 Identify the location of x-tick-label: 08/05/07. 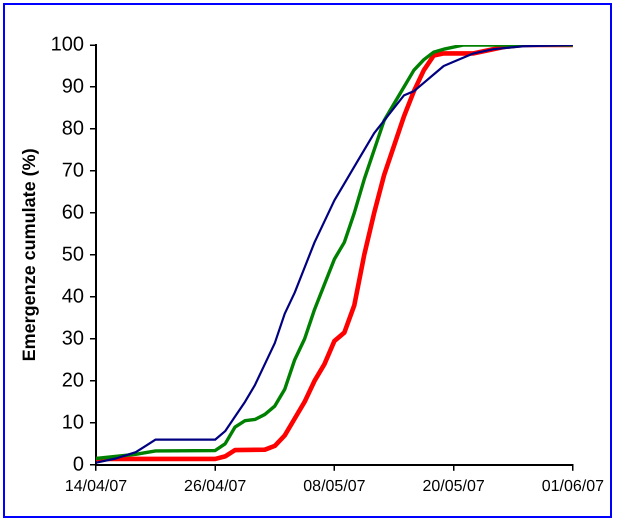
(334, 486).